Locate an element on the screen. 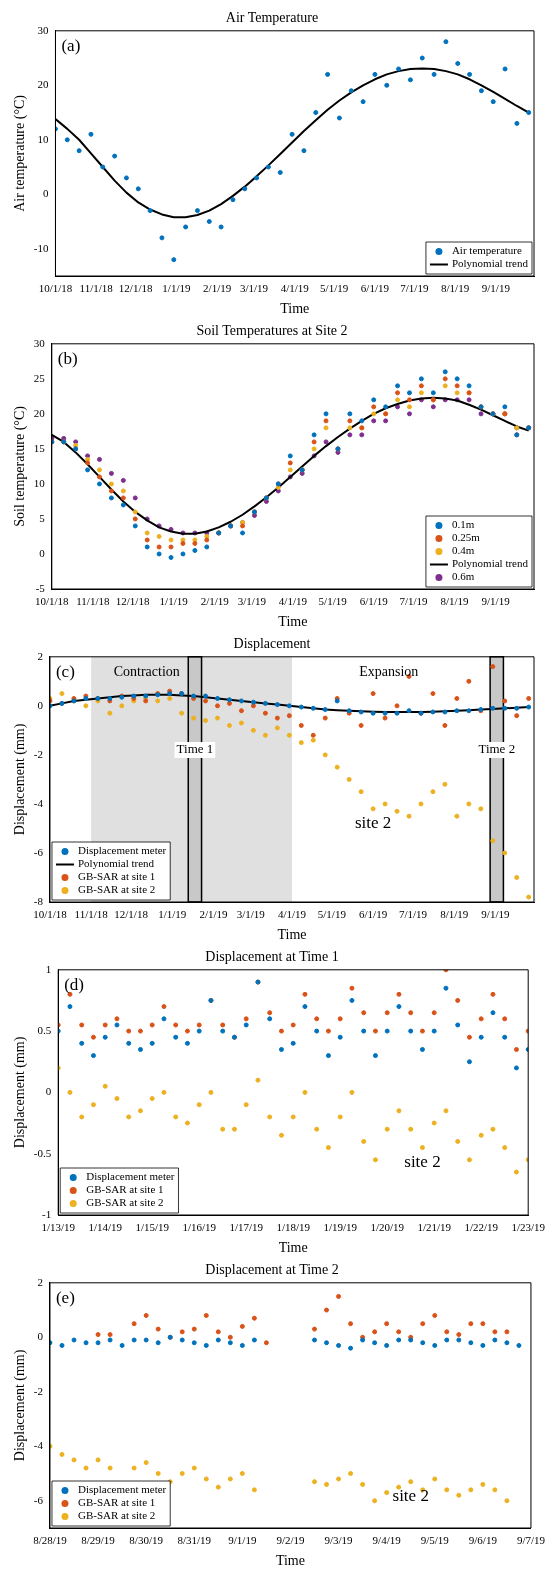 The height and width of the screenshot is (1591, 556). annotation: site 2 is located at coordinates (373, 822).